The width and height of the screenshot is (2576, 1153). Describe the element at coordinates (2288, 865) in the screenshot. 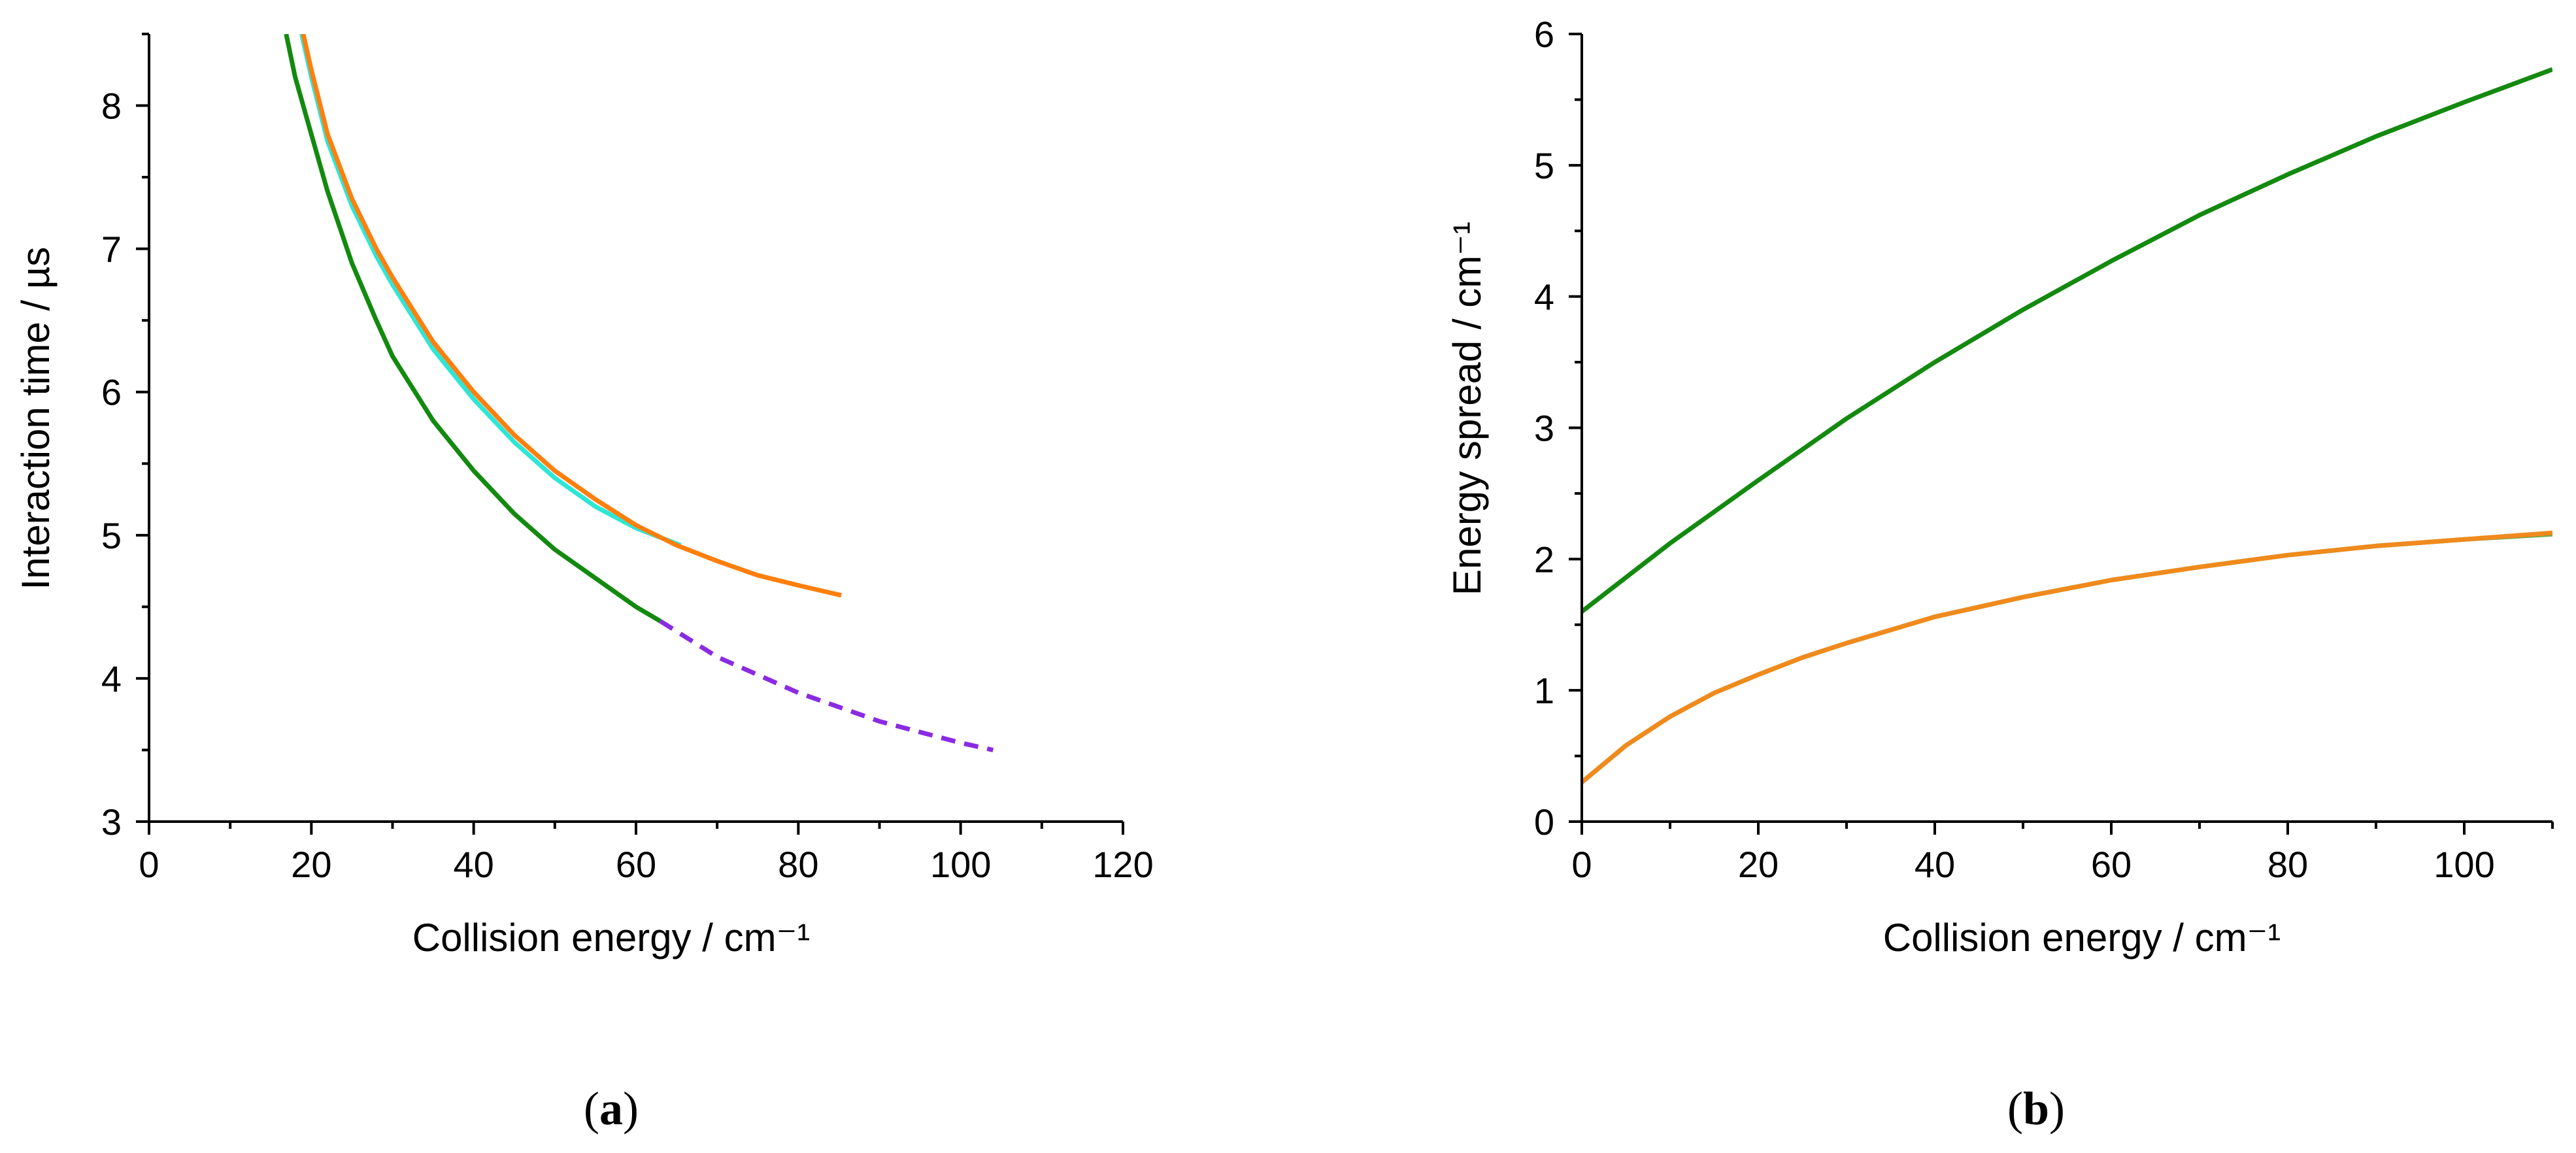

I see `chart-b-x-tick-label: 80` at that location.